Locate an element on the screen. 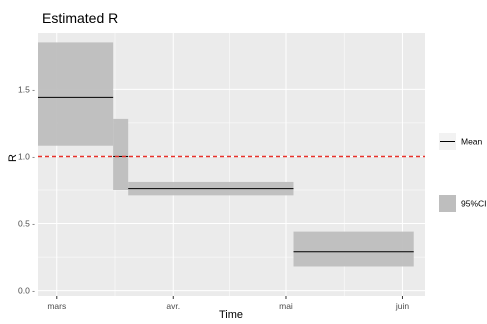 The height and width of the screenshot is (324, 487). y-axis-title: R is located at coordinates (13, 158).